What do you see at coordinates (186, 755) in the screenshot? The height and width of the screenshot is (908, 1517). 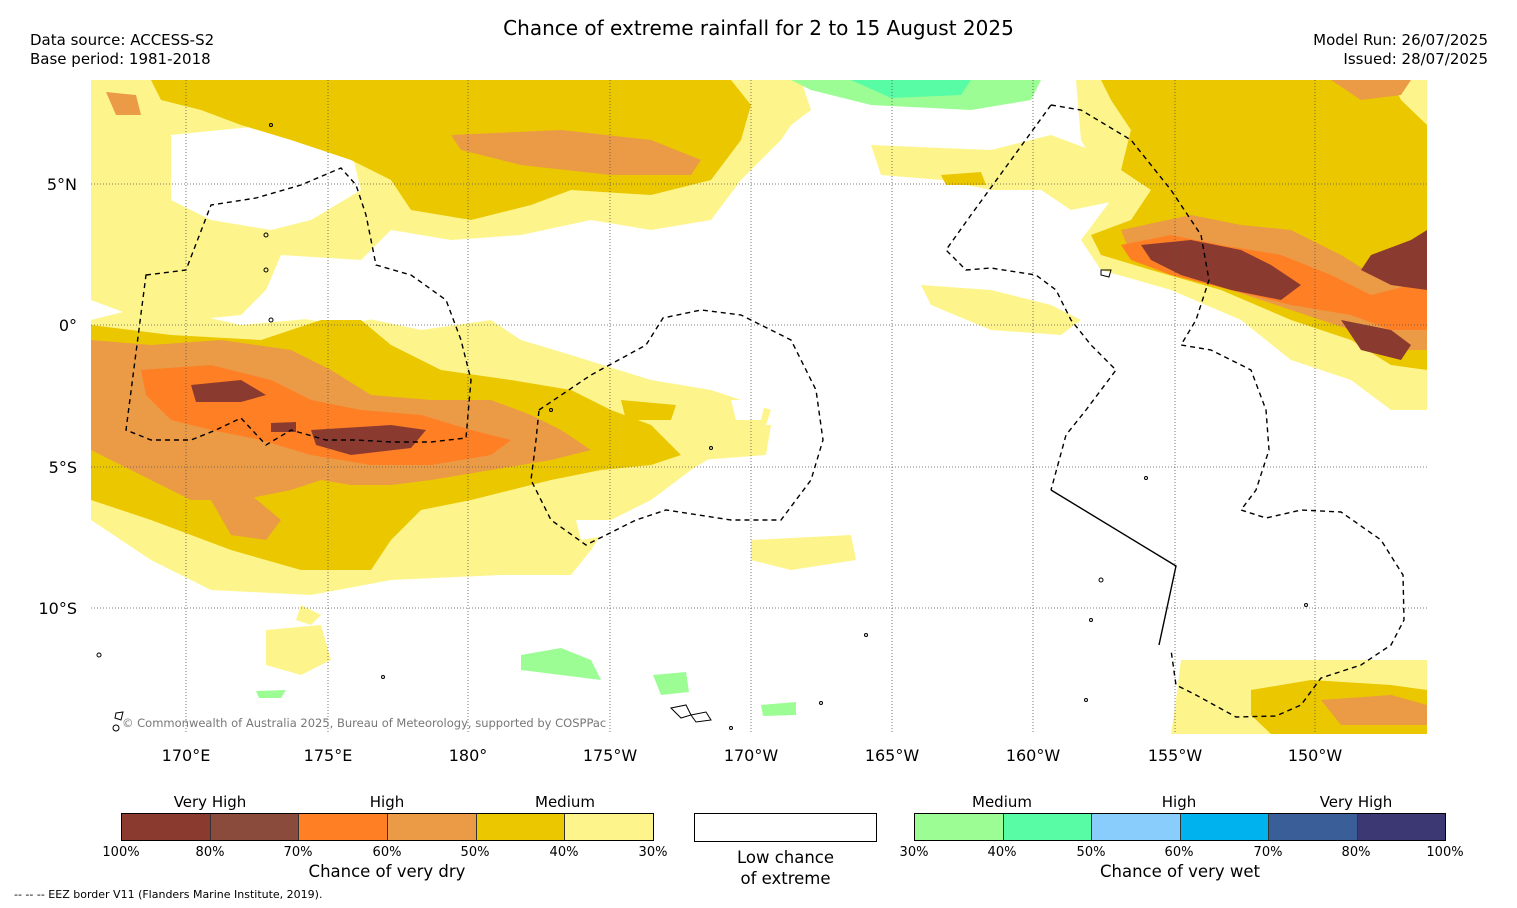 I see `lon-label-170e: 170°E` at bounding box center [186, 755].